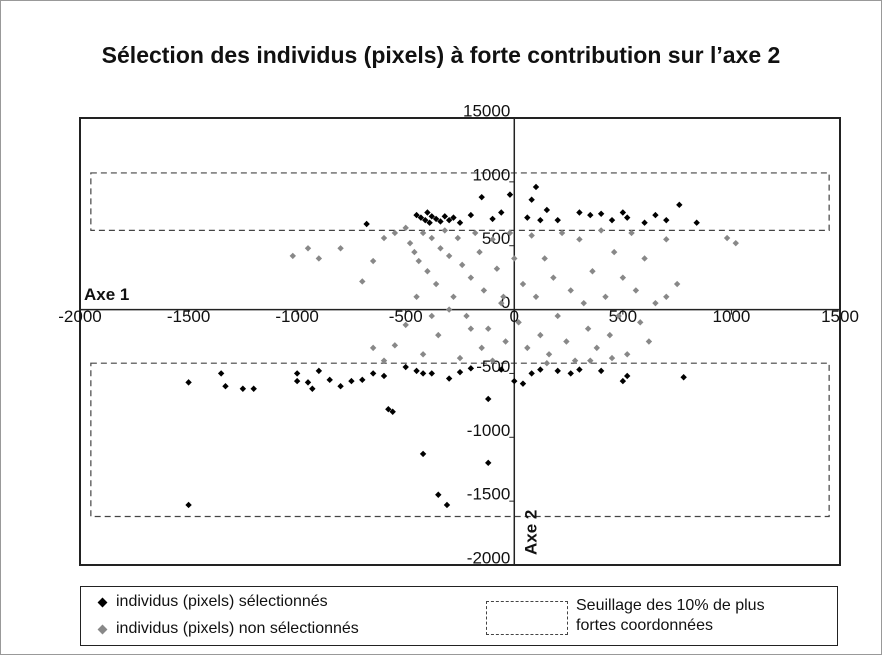 The height and width of the screenshot is (655, 882). What do you see at coordinates (488, 430) in the screenshot?
I see `y-tick-label: -1000` at bounding box center [488, 430].